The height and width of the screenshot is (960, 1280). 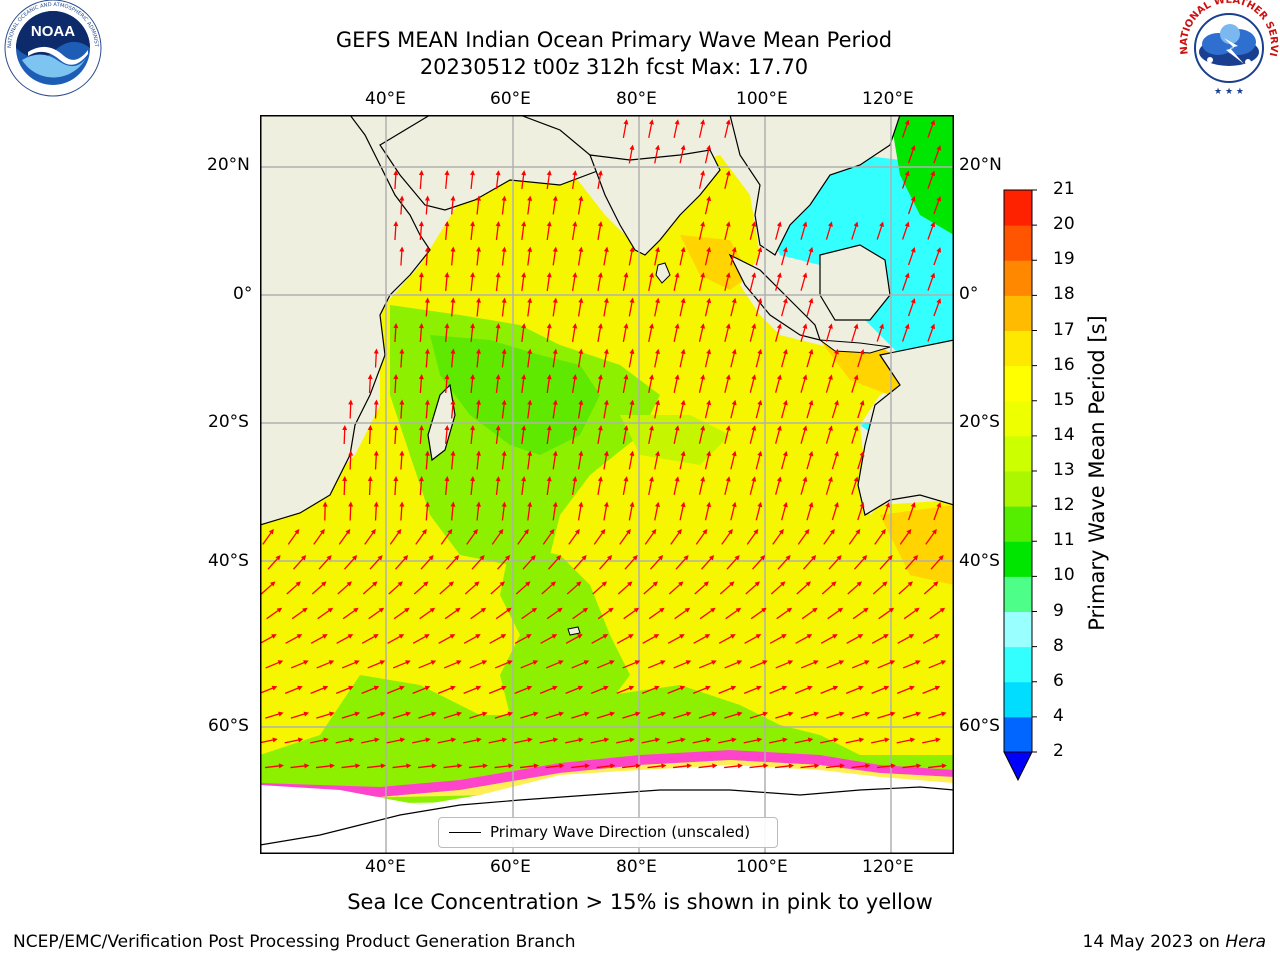 I want to click on left-lat-label: 20°N, so click(x=228, y=165).